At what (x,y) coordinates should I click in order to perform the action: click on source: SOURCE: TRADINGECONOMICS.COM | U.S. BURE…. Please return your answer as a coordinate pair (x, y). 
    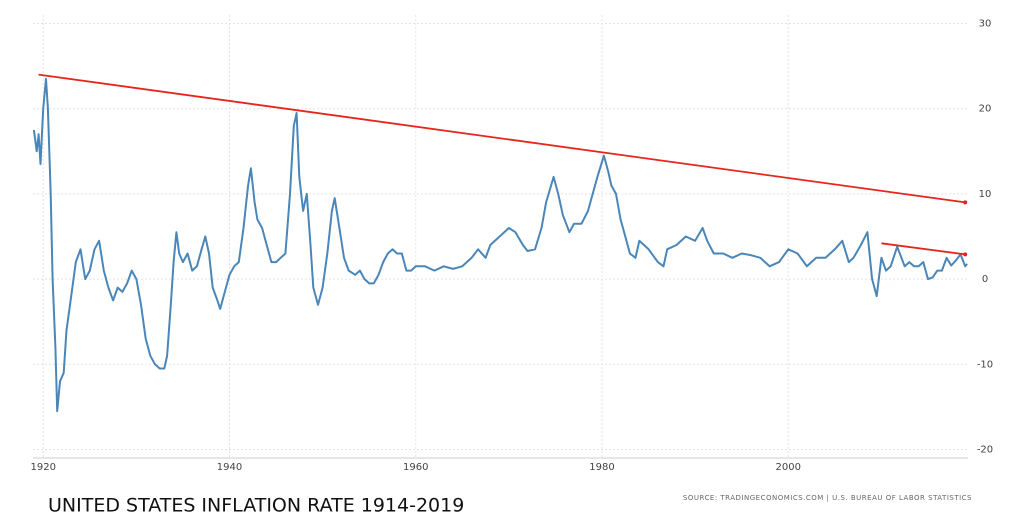
    Looking at the image, I should click on (827, 498).